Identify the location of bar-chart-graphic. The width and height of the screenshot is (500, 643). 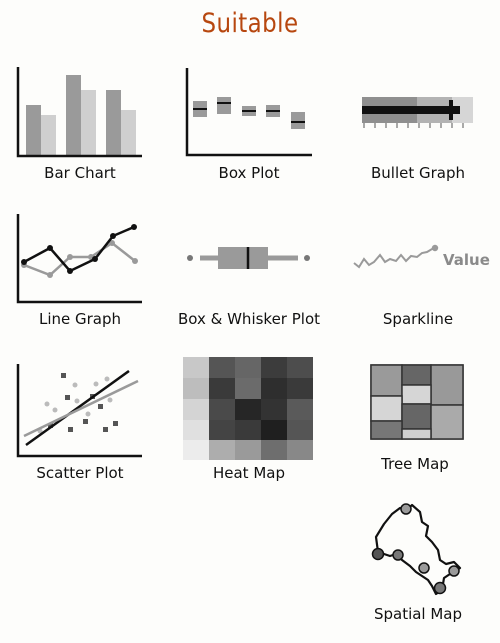
(79, 112).